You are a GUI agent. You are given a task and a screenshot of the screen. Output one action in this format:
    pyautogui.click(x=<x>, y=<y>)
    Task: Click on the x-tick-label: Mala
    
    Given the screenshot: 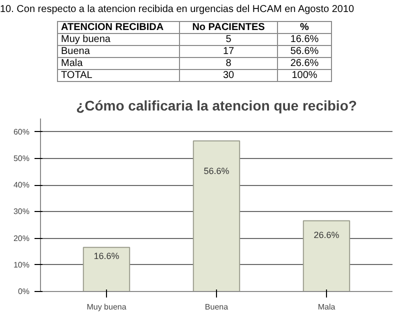 What is the action you would take?
    pyautogui.click(x=327, y=307)
    